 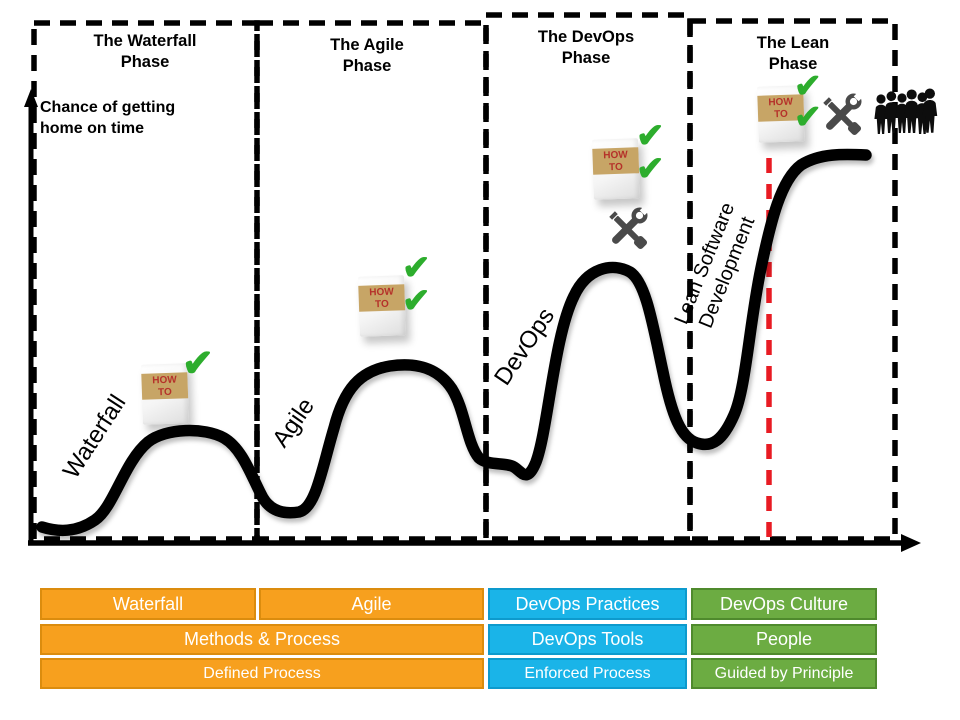 What do you see at coordinates (784, 673) in the screenshot?
I see `table-cell-guided-by-principle: Guided by Principle` at bounding box center [784, 673].